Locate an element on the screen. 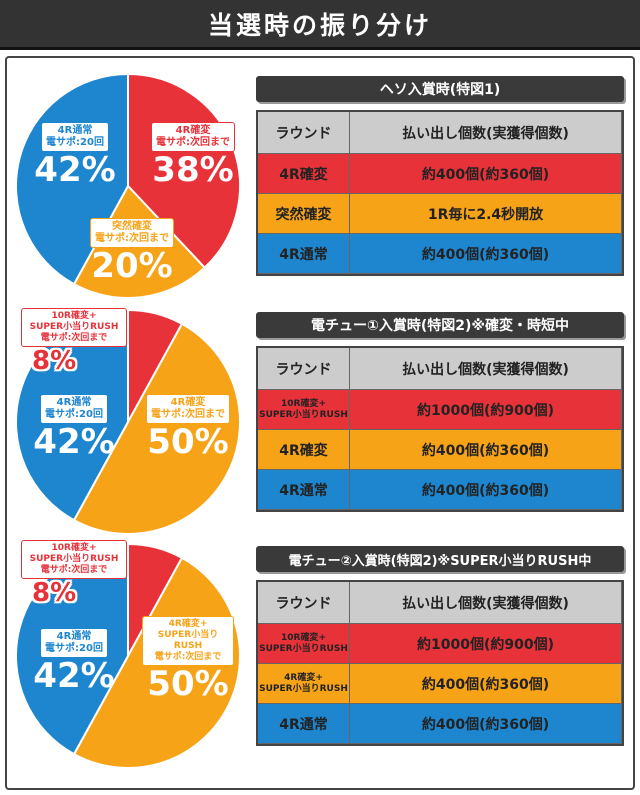  slice-label-text: 突然確変 電サポ:次回まで is located at coordinates (132, 233).